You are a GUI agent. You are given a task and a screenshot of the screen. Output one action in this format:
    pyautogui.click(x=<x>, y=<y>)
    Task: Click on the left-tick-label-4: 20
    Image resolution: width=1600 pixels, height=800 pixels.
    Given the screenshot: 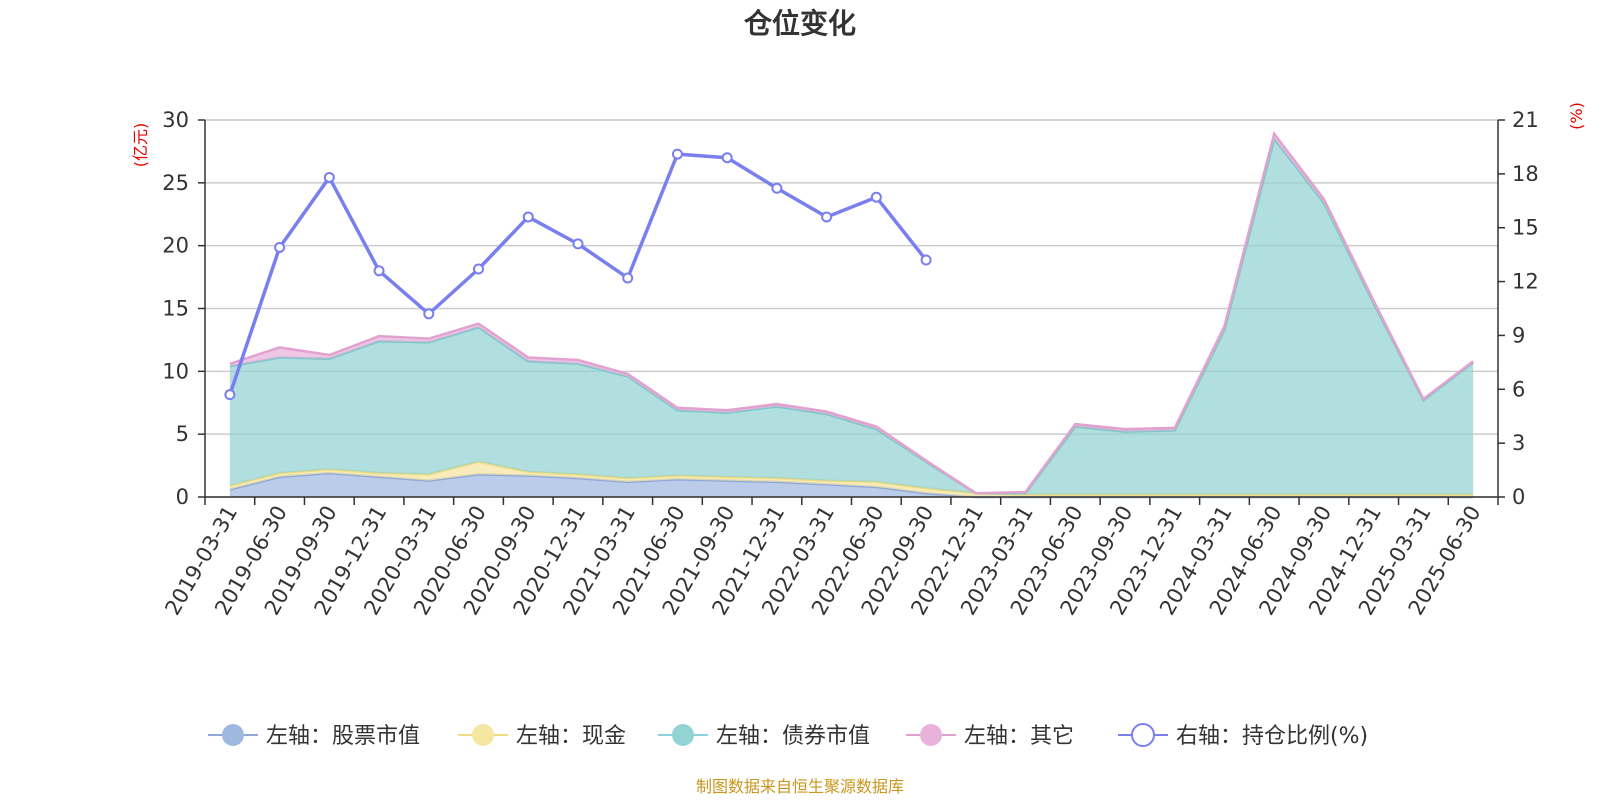 What is the action you would take?
    pyautogui.click(x=175, y=246)
    